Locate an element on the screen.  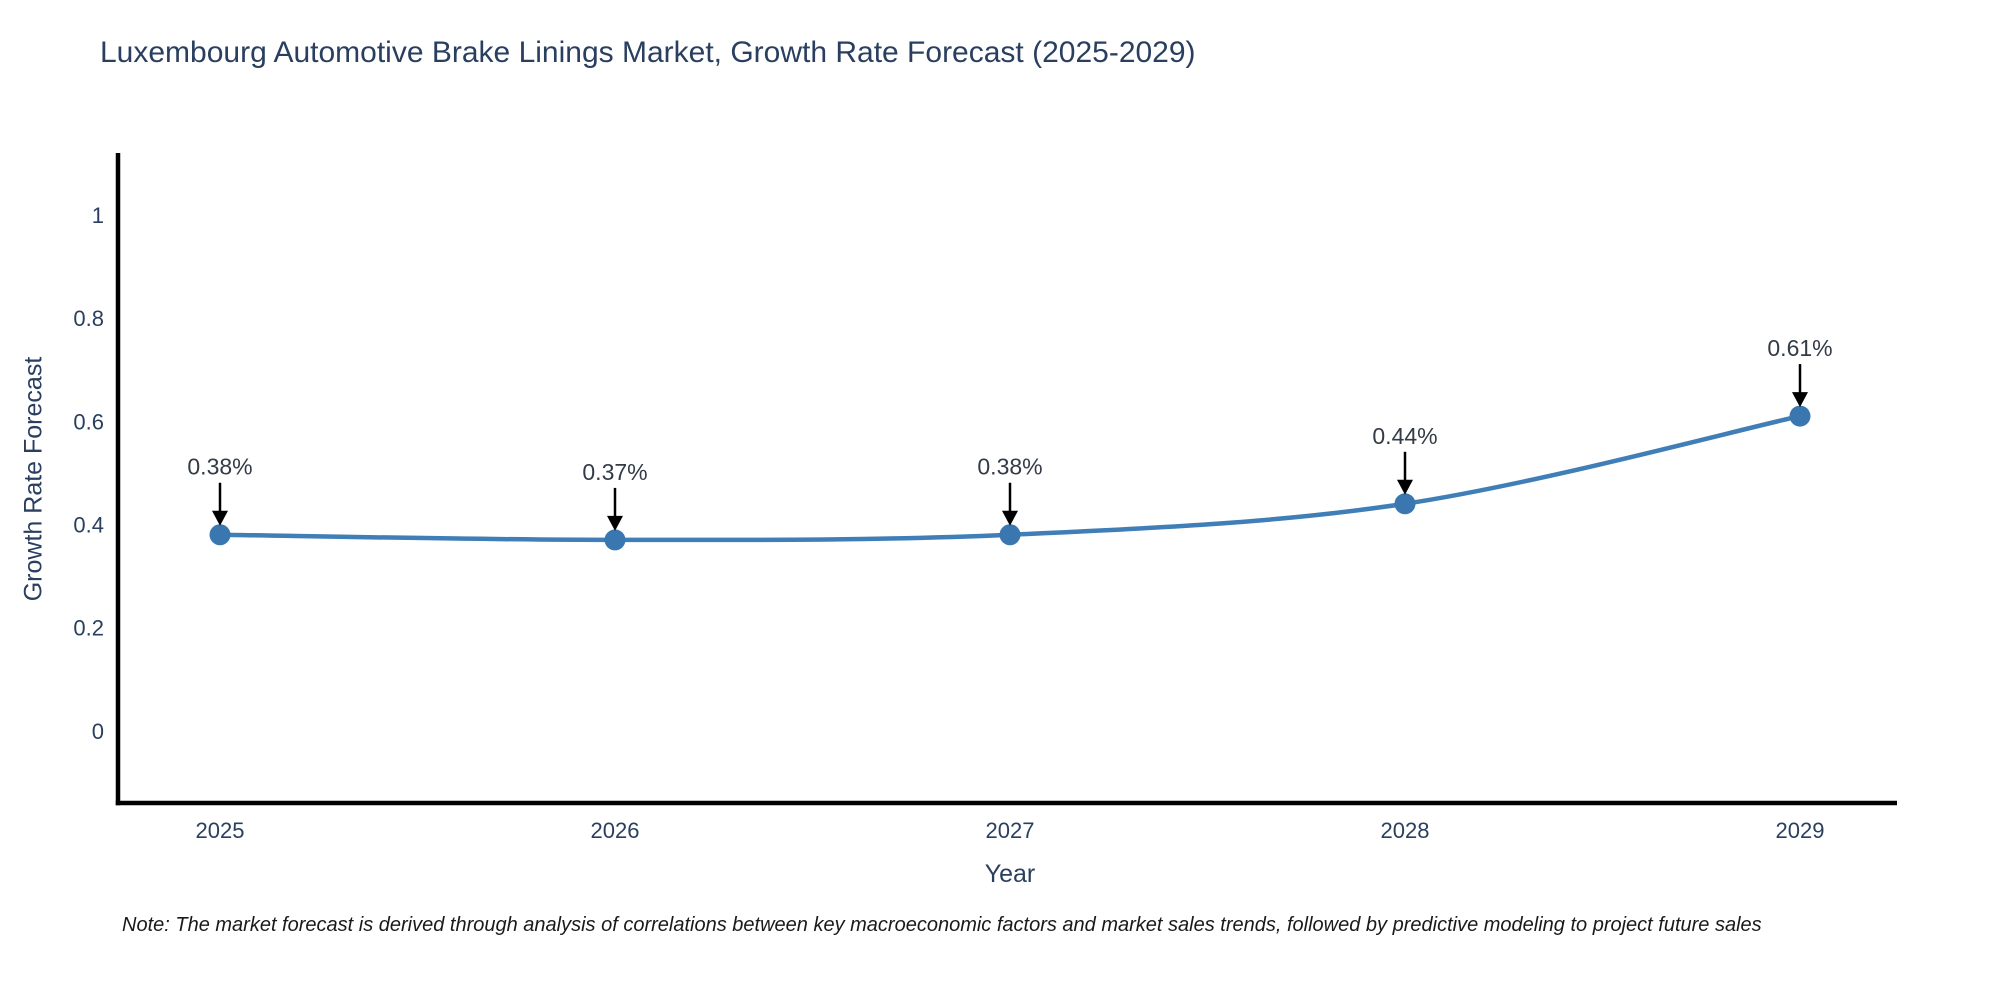
y-tick-label: 0.4 is located at coordinates (88, 524).